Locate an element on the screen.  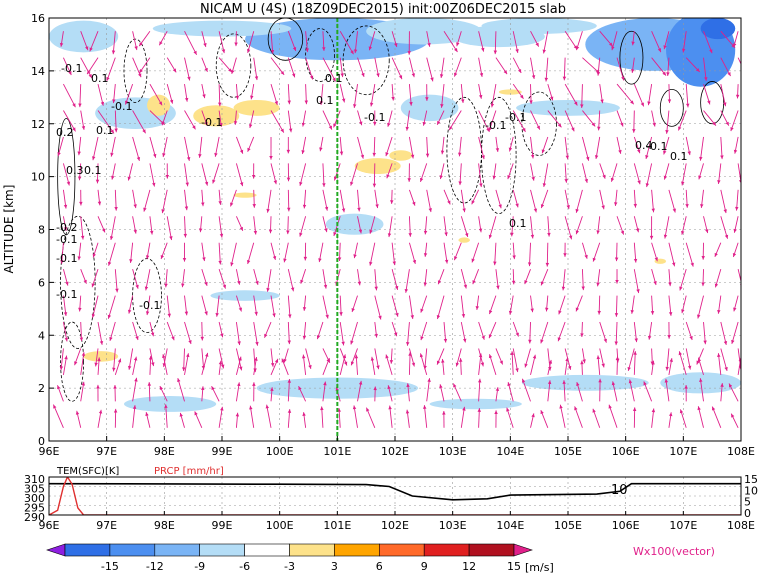
colorbar-tick-label: -15 is located at coordinates (110, 566).